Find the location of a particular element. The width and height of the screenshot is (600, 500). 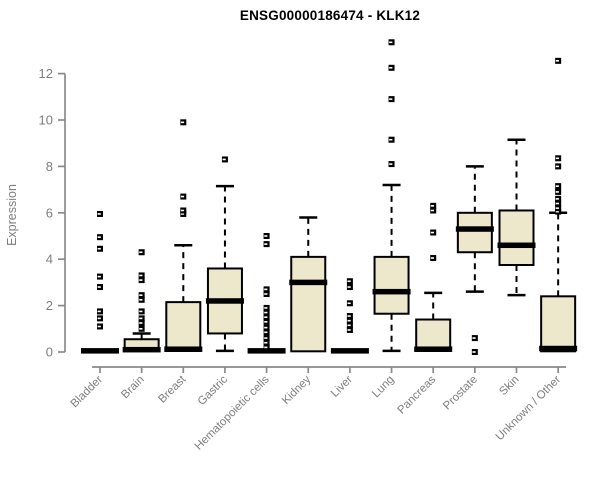

x-tick-label-skin: Skin is located at coordinates (509, 386).